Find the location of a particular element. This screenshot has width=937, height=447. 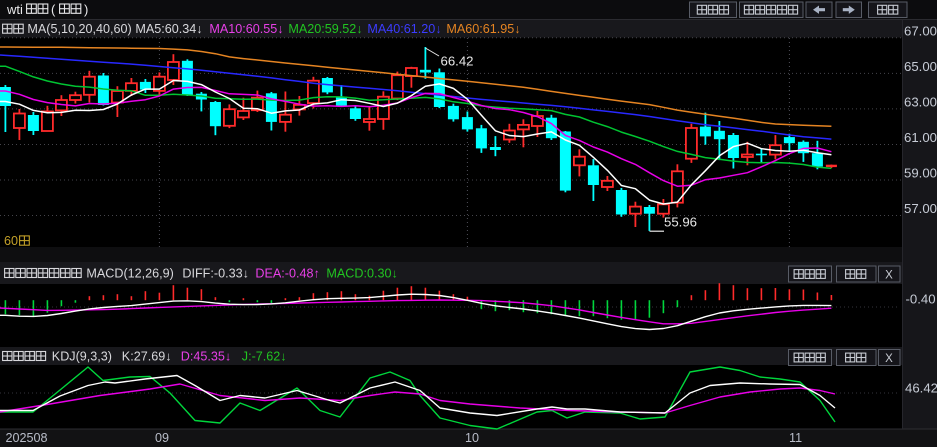

svg-text: 66.42 is located at coordinates (457, 61).